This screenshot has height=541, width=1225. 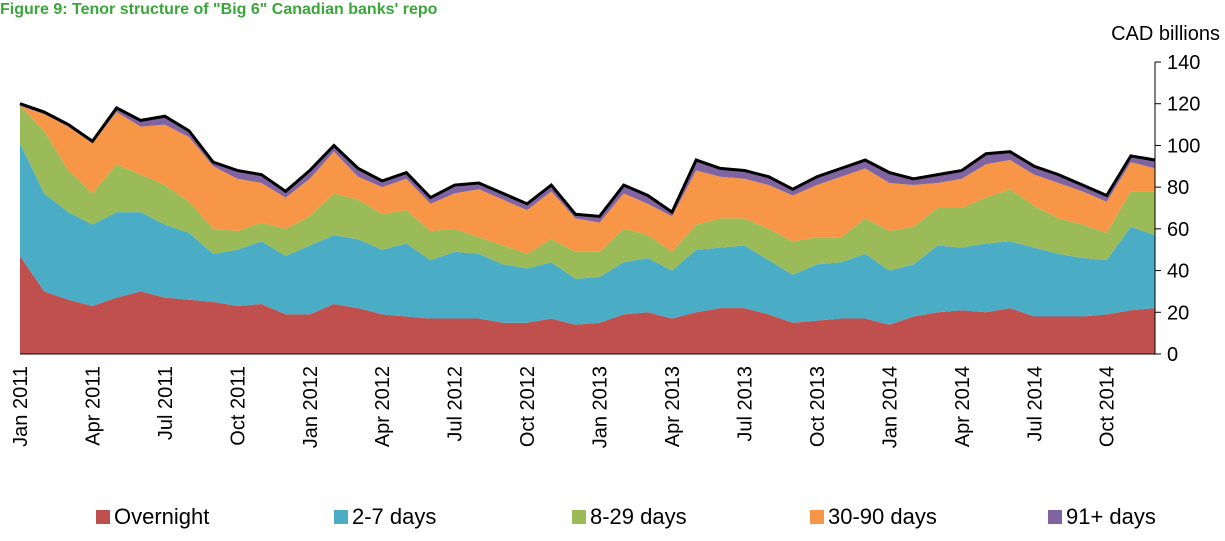 I want to click on y-tick-label: 140, so click(x=1183, y=63).